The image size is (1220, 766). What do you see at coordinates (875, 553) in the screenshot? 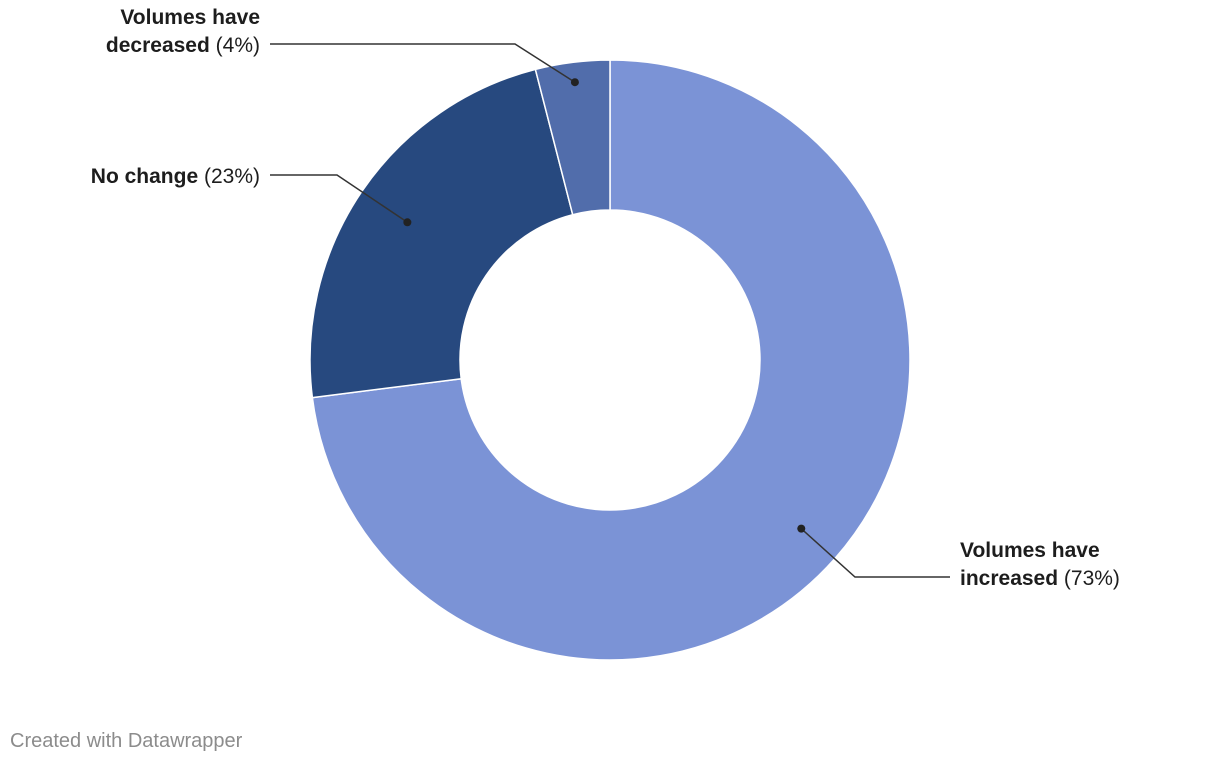
I see `leader-line-volumes-have-increased` at bounding box center [875, 553].